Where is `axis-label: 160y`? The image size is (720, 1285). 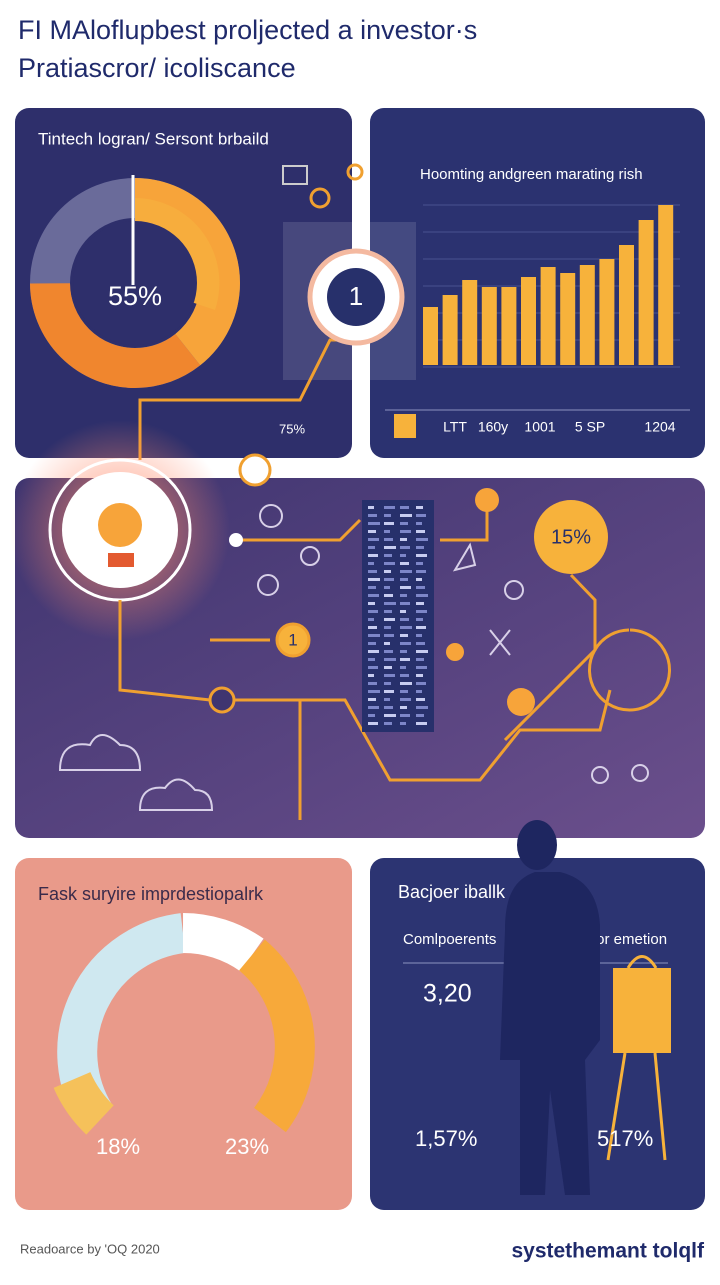 axis-label: 160y is located at coordinates (493, 427).